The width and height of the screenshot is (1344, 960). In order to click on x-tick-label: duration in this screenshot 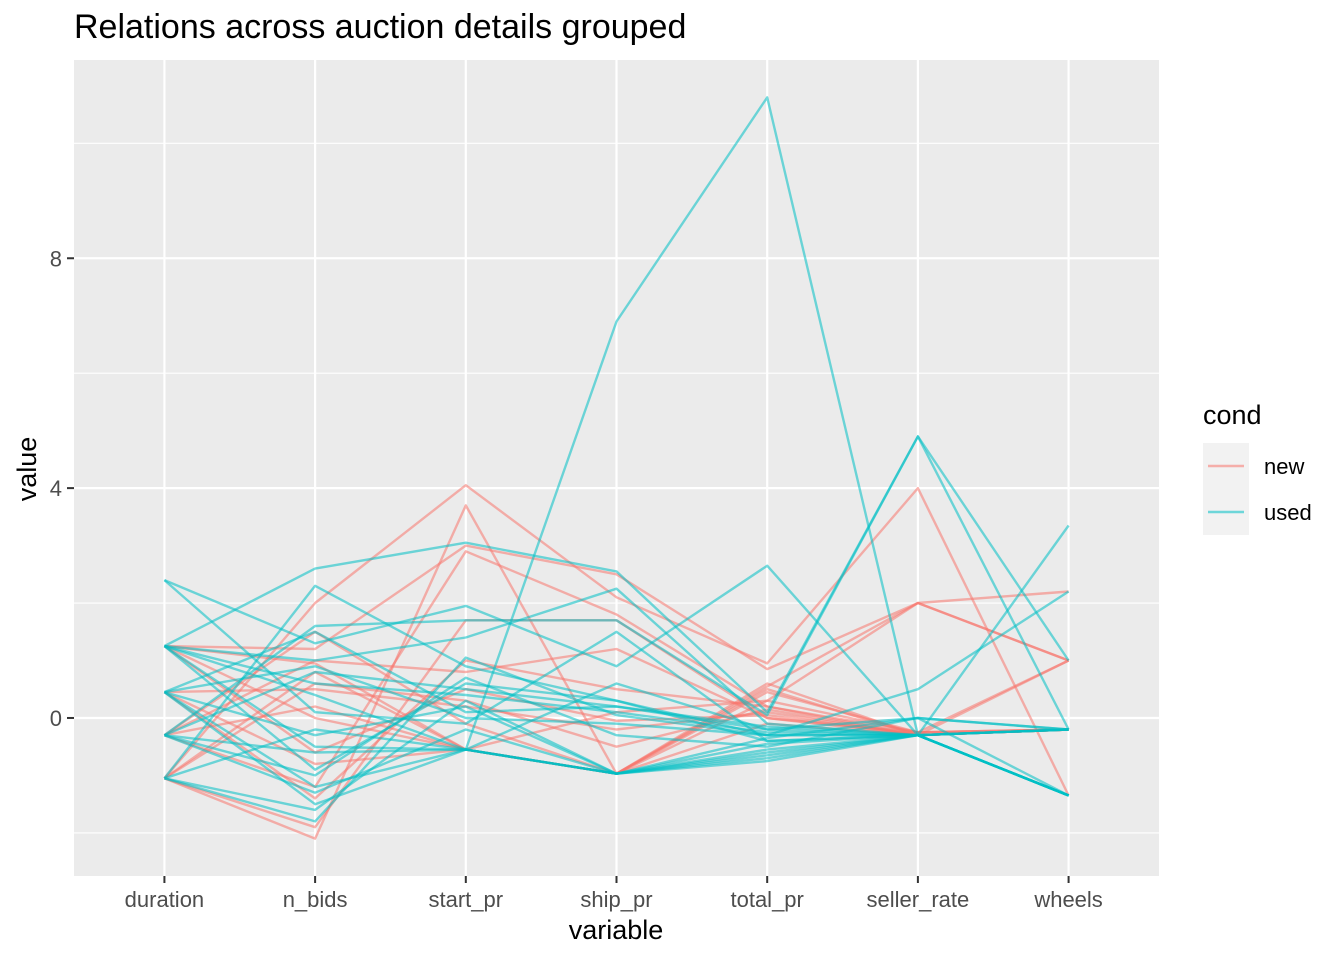, I will do `click(165, 899)`.